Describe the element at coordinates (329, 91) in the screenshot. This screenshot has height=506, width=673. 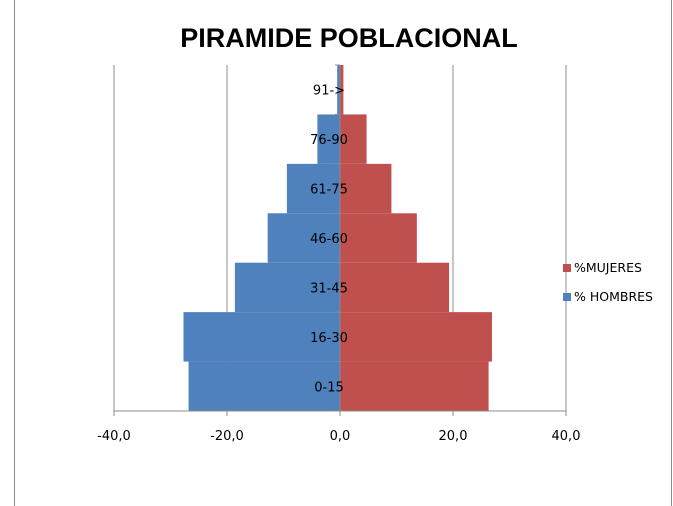
I see `category-label: 91->` at that location.